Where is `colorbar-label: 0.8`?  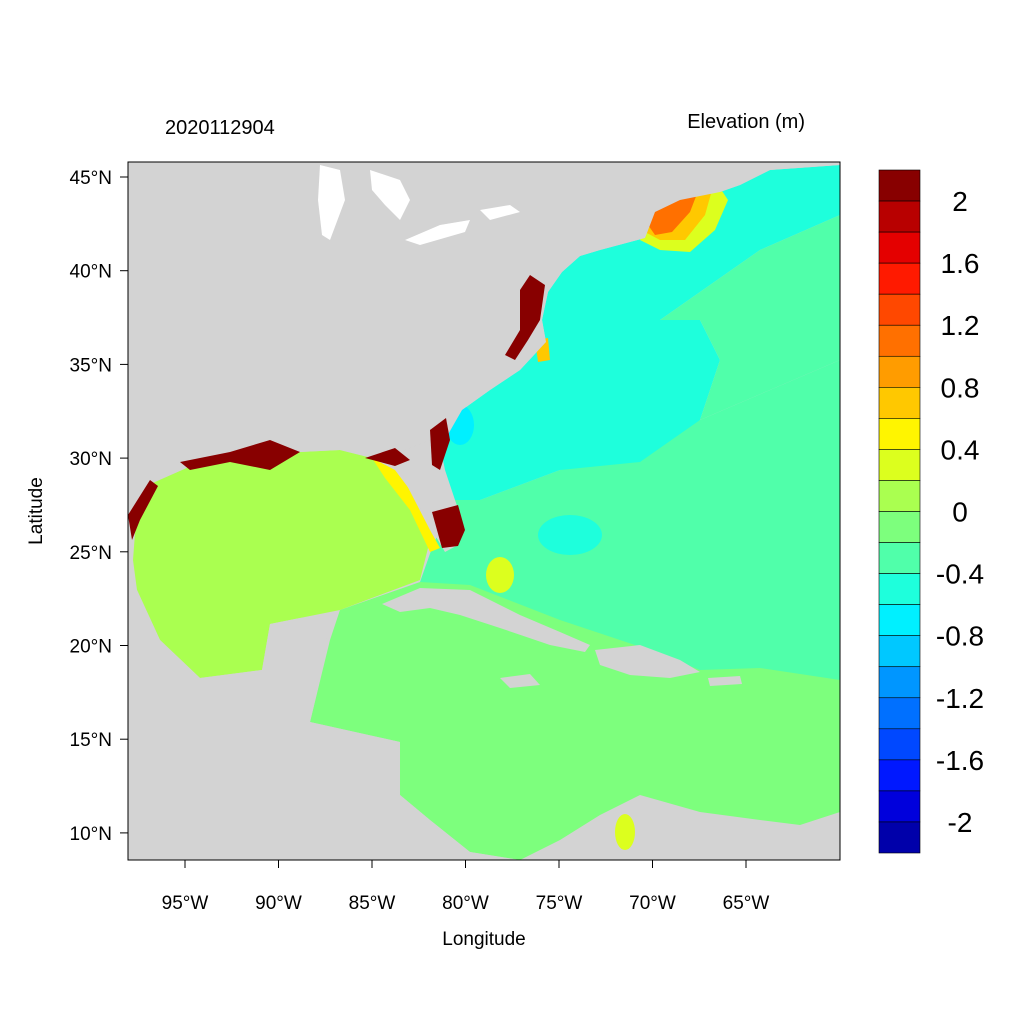
colorbar-label: 0.8 is located at coordinates (960, 387).